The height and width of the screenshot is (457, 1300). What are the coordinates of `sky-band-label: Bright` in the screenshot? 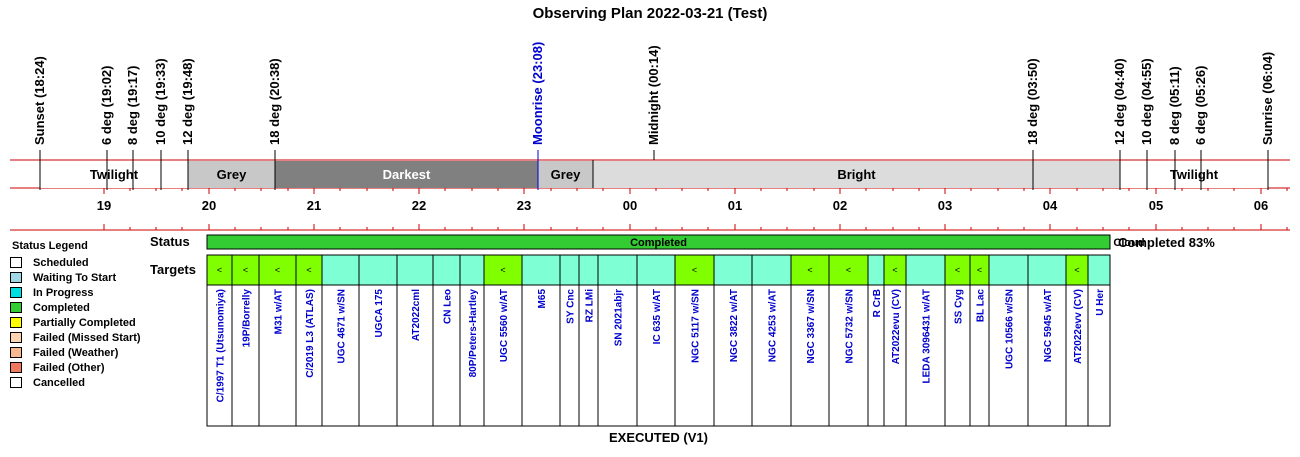 It's located at (856, 174).